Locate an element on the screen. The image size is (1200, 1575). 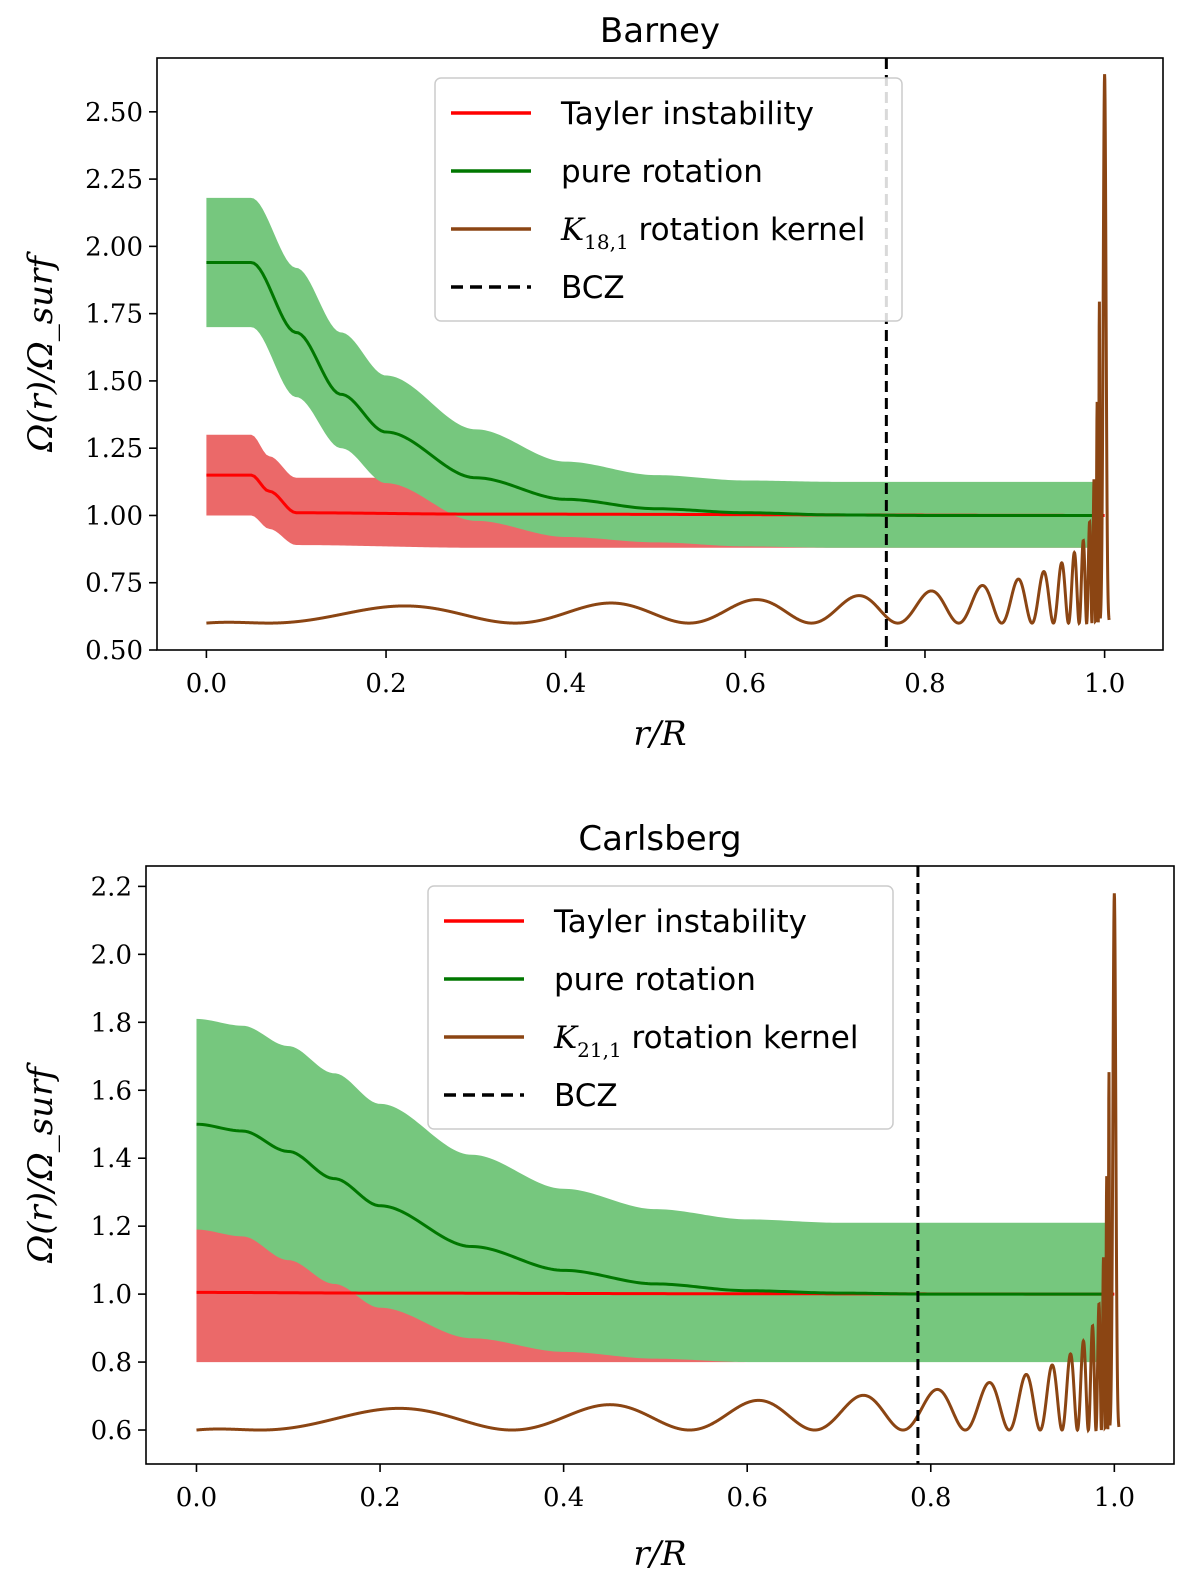
y-tick-label: 1.50 is located at coordinates (114, 382).